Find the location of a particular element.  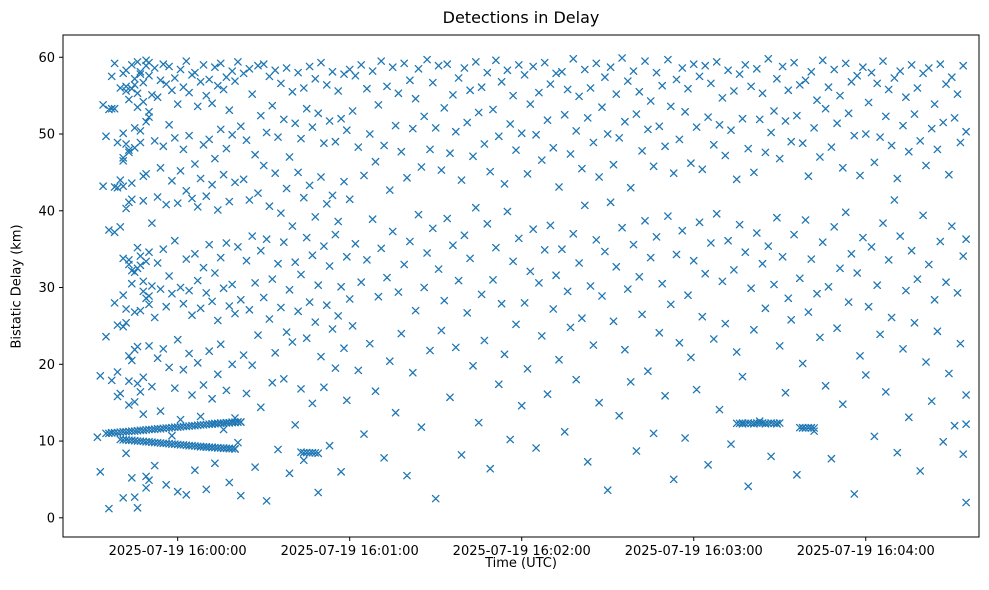

x-tick-label: 2025-07-19 16:03:00 is located at coordinates (694, 551).